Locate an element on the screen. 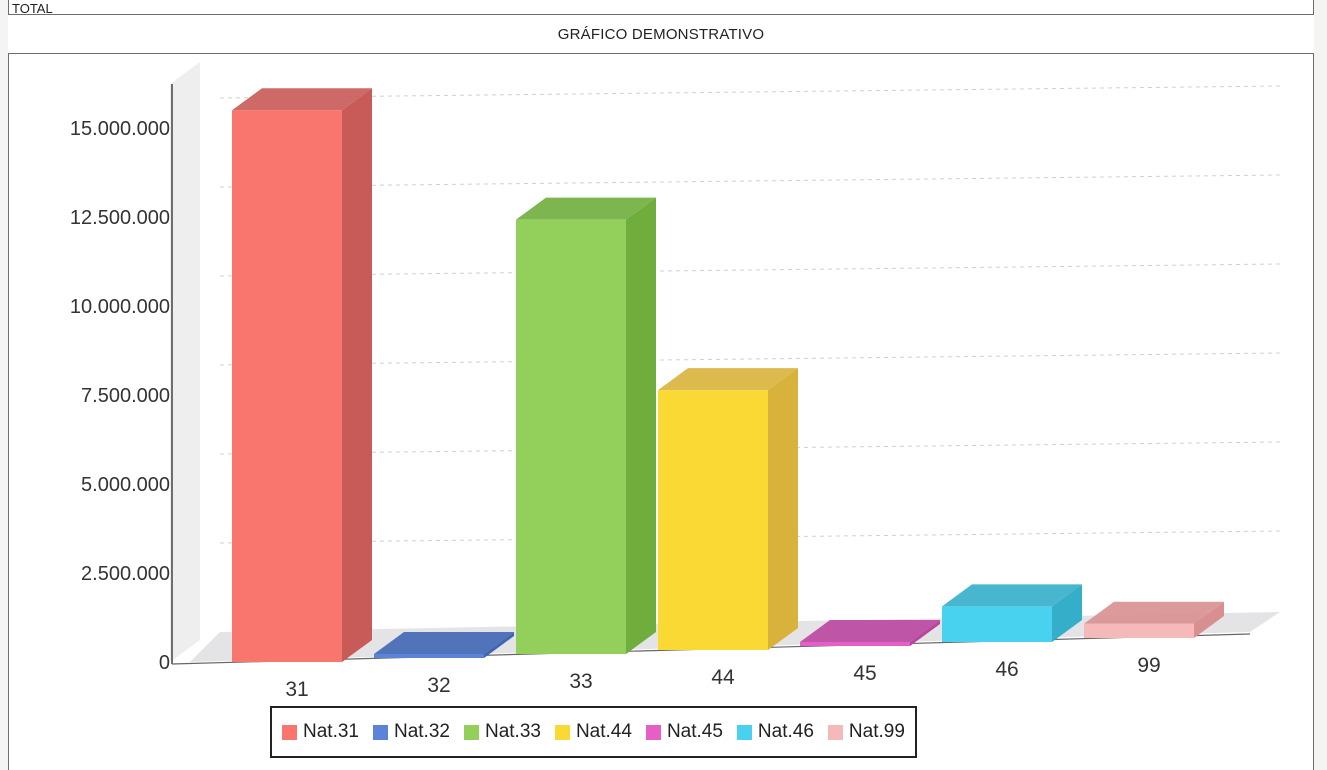 Image resolution: width=1327 pixels, height=770 pixels. legend-item: Nat.32 is located at coordinates (411, 732).